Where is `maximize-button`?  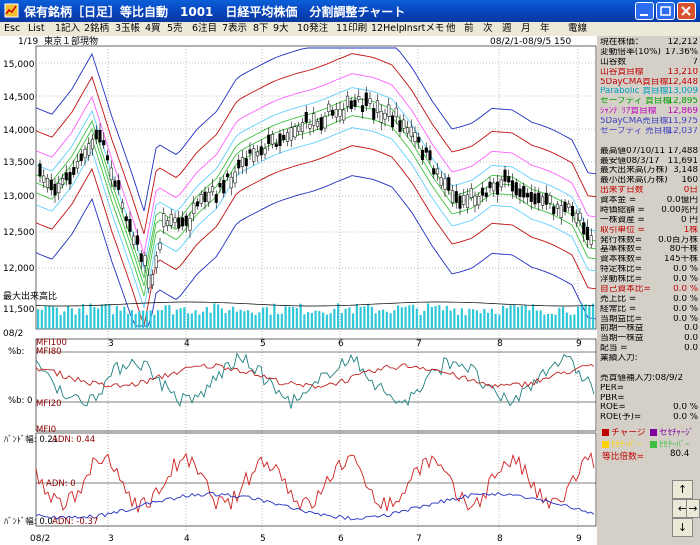
maximize-button is located at coordinates (665, 11).